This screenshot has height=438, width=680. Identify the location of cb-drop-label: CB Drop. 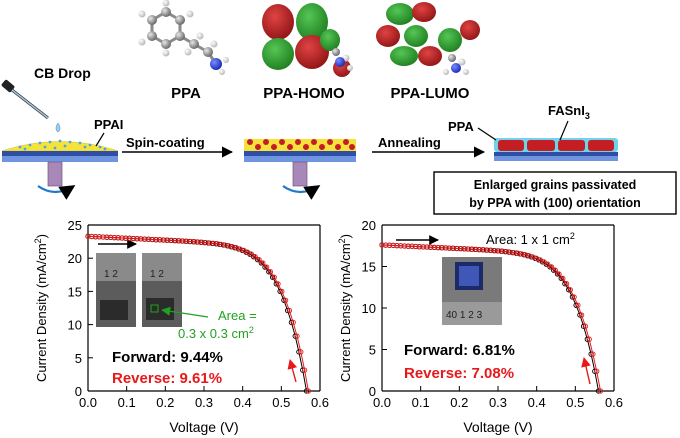
(62, 73).